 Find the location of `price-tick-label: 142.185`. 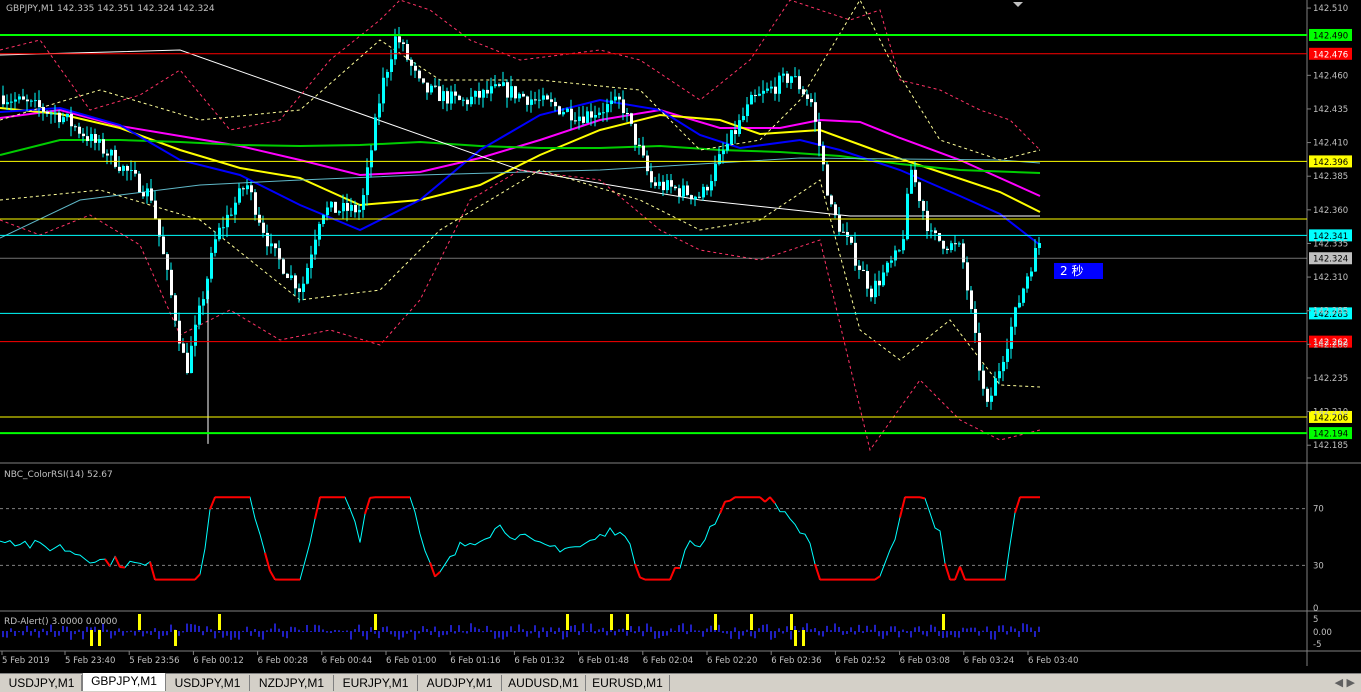

price-tick-label: 142.185 is located at coordinates (1330, 446).